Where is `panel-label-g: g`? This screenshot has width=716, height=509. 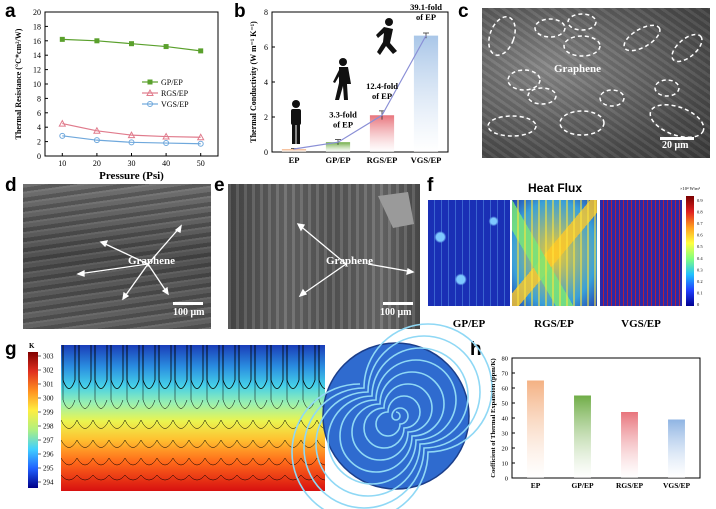
panel-label-g: g is located at coordinates (11, 349).